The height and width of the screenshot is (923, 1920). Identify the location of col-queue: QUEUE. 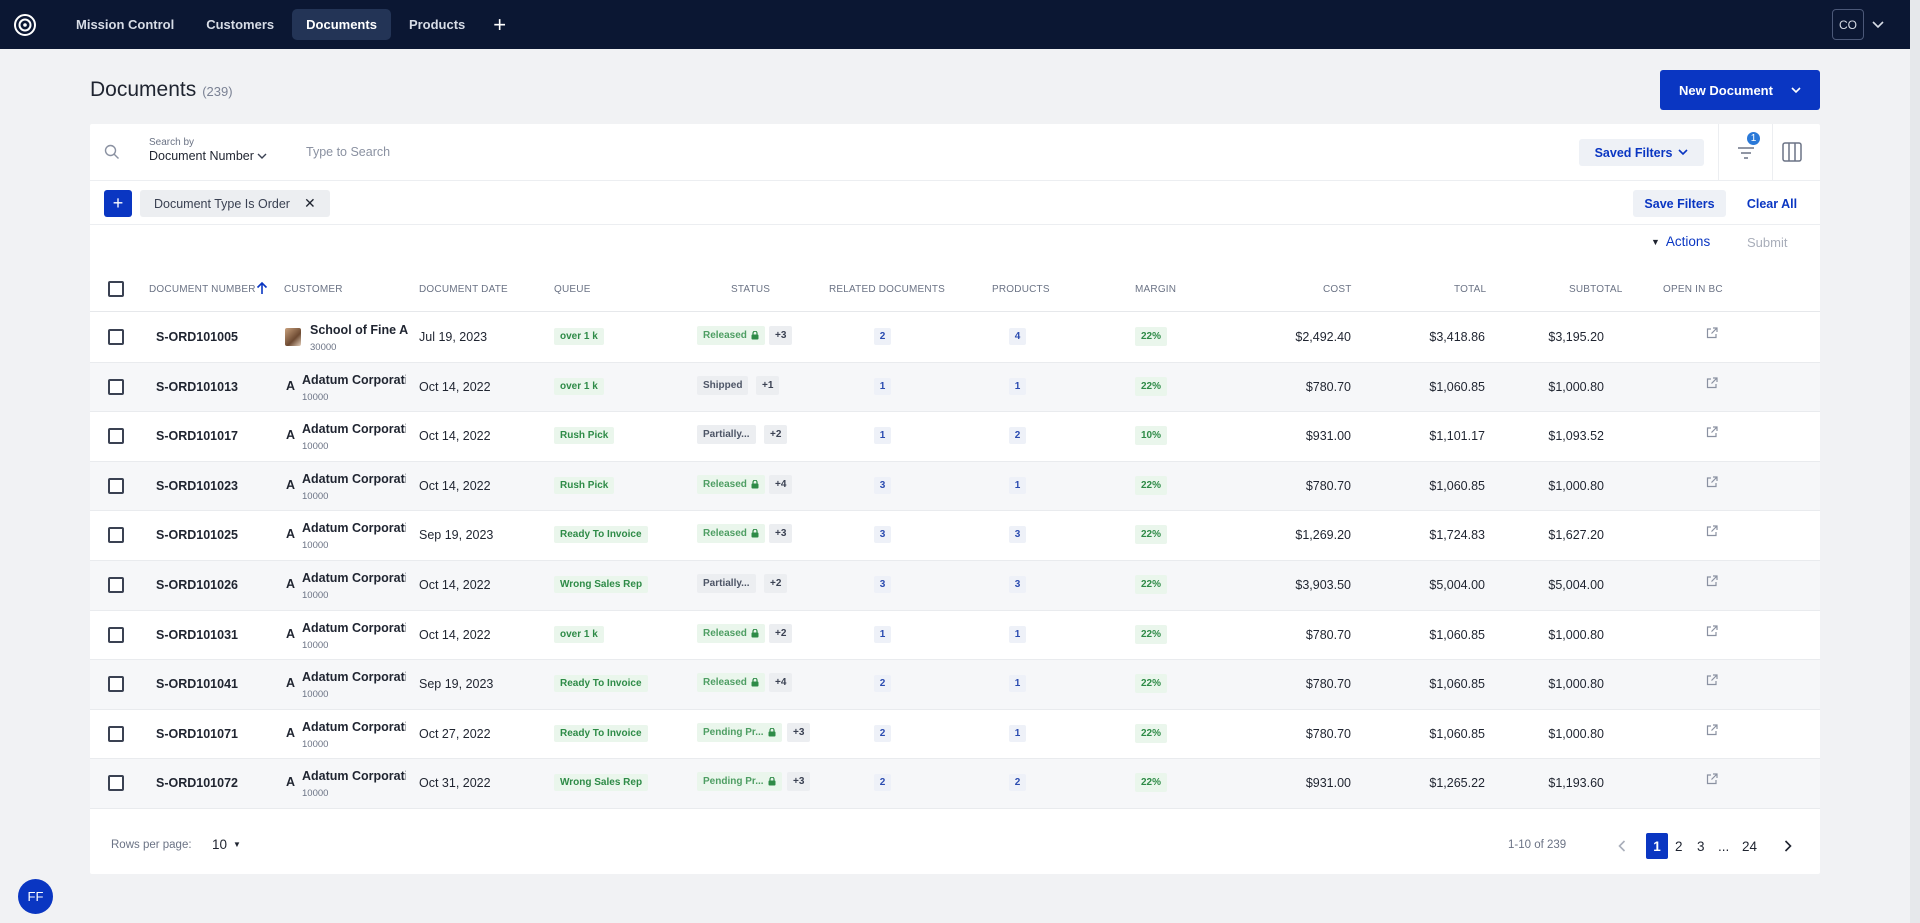
(572, 289).